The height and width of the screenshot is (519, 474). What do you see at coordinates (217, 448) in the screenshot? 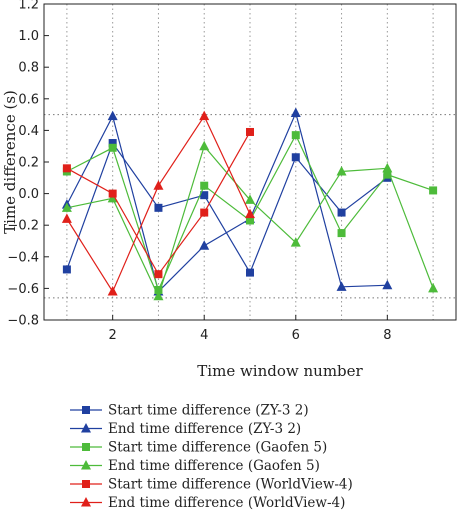
I see `legend-label: Start time difference (Gaofen 5)` at bounding box center [217, 448].